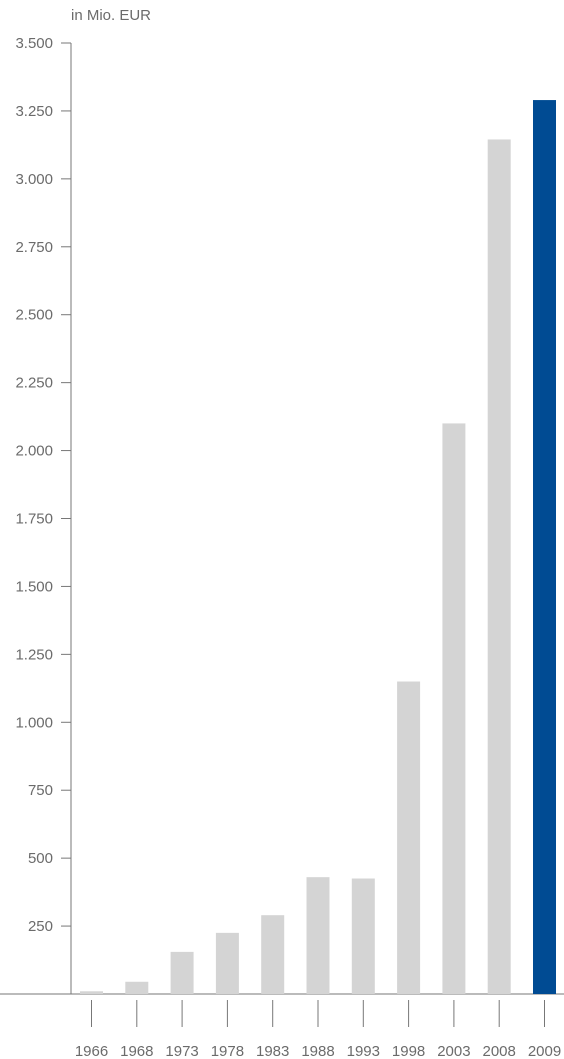 The image size is (564, 1059). I want to click on y-tick-label: 2.000, so click(34, 451).